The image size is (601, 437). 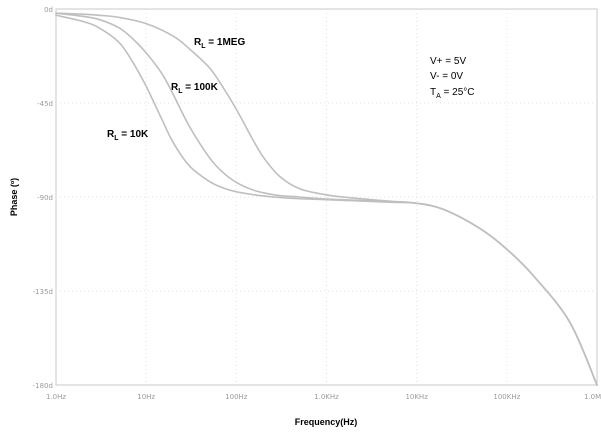 I want to click on condition-vplus: V+ = 5V, so click(x=448, y=61).